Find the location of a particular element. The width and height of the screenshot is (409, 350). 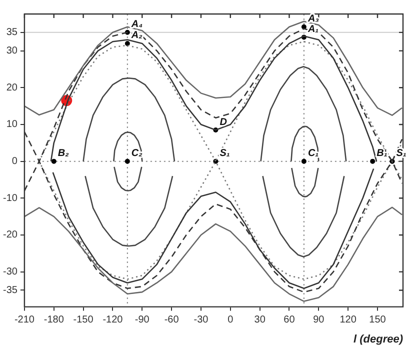

x-tick-label: 90 is located at coordinates (319, 320).